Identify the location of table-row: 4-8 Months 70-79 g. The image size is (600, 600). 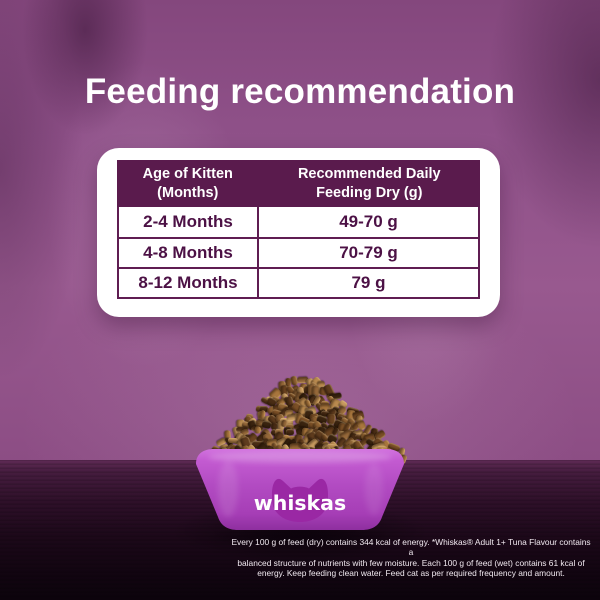
(298, 252).